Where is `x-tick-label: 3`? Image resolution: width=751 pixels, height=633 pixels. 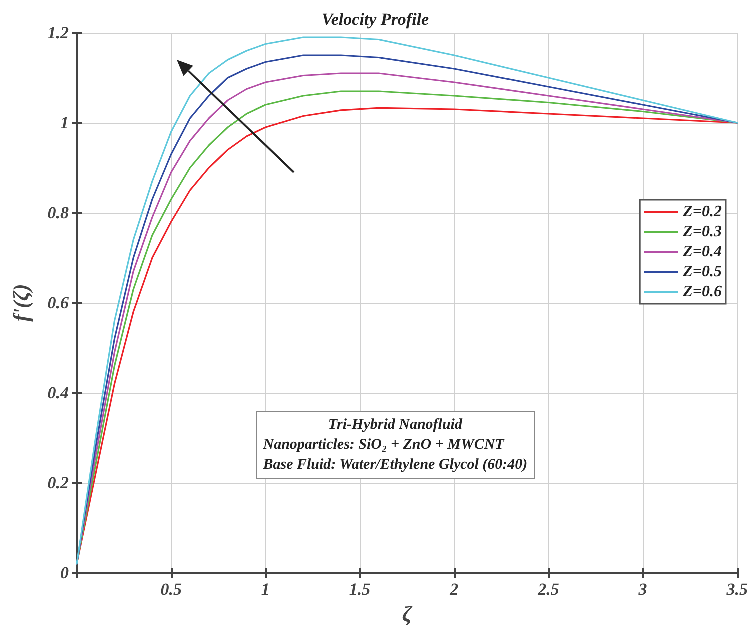 x-tick-label: 3 is located at coordinates (643, 589).